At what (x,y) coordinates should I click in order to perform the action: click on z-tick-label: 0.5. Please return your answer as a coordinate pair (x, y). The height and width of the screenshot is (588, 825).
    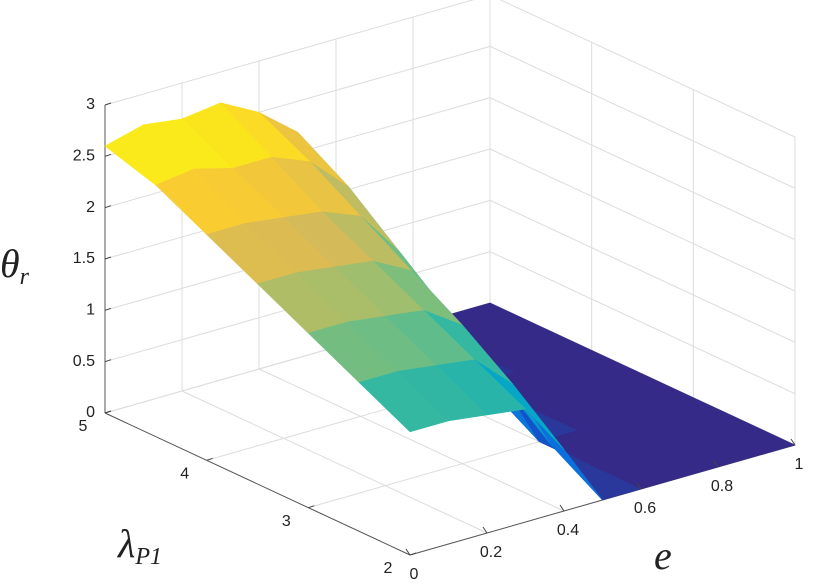
    Looking at the image, I should click on (84, 361).